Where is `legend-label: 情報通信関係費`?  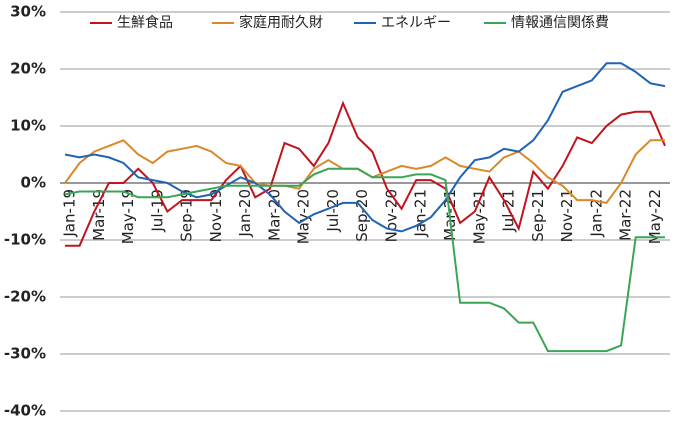 legend-label: 情報通信関係費 is located at coordinates (560, 23).